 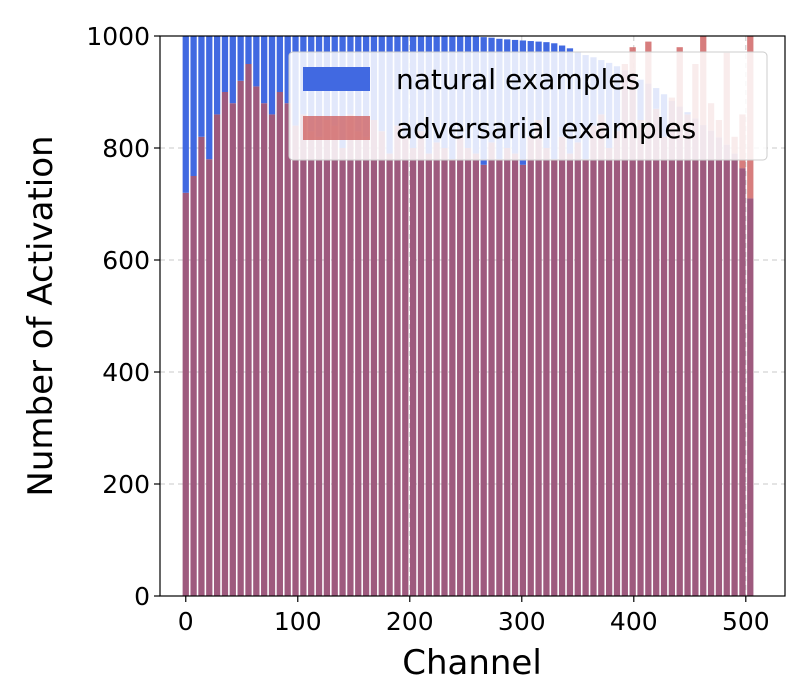 What do you see at coordinates (41, 315) in the screenshot?
I see `y-axis-title: Number of Activation` at bounding box center [41, 315].